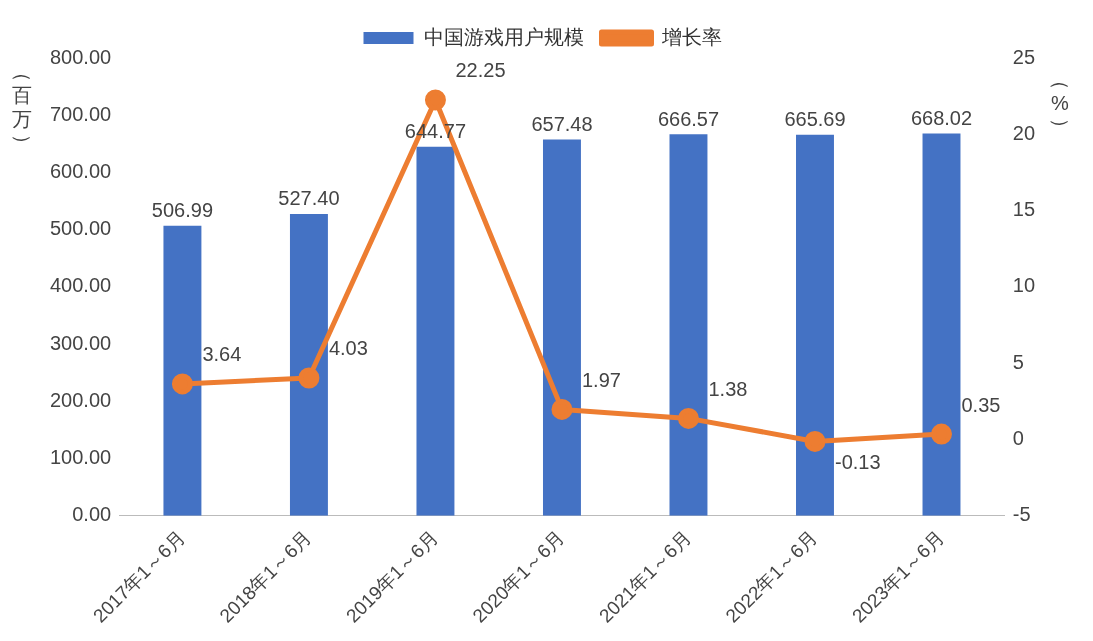 Image resolution: width=1093 pixels, height=641 pixels. What do you see at coordinates (857, 461) in the screenshot?
I see `data-label: -0.13` at bounding box center [857, 461].